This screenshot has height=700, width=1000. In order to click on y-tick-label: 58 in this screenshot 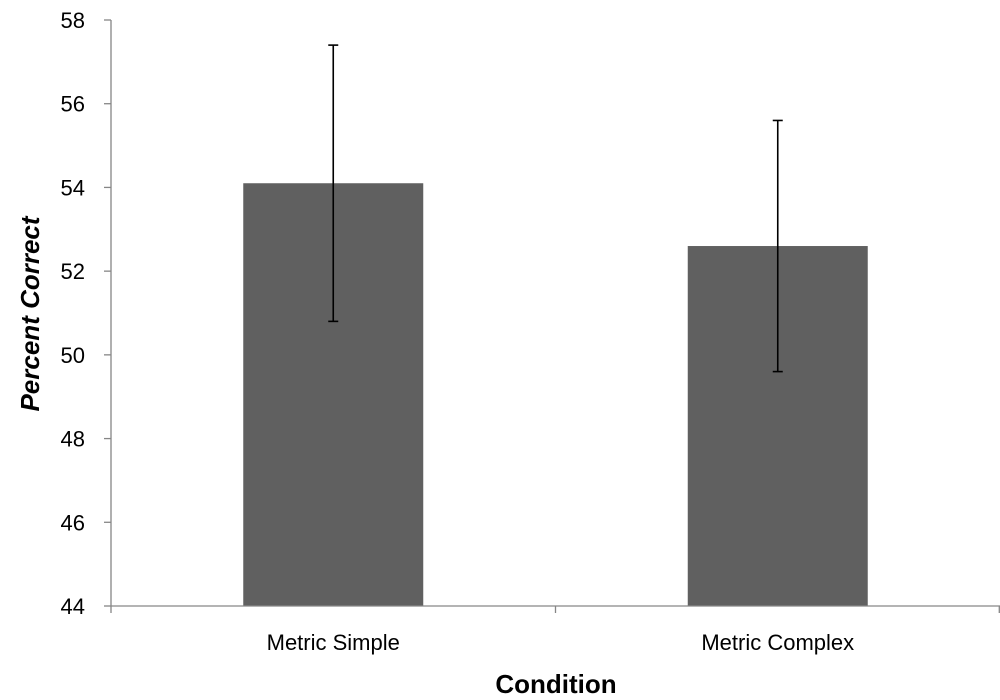, I will do `click(73, 20)`.